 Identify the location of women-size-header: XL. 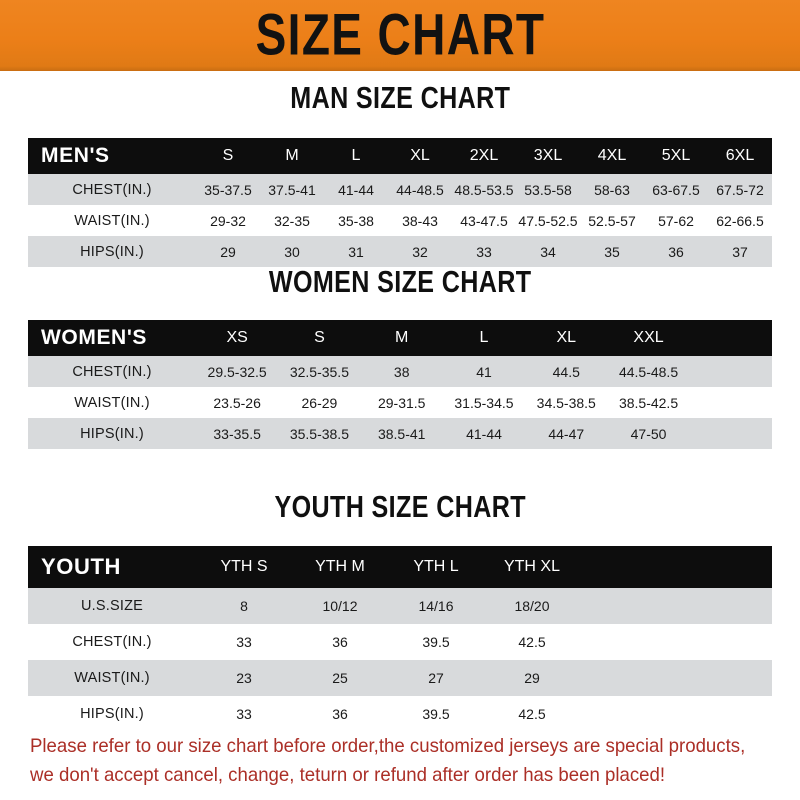
(566, 337).